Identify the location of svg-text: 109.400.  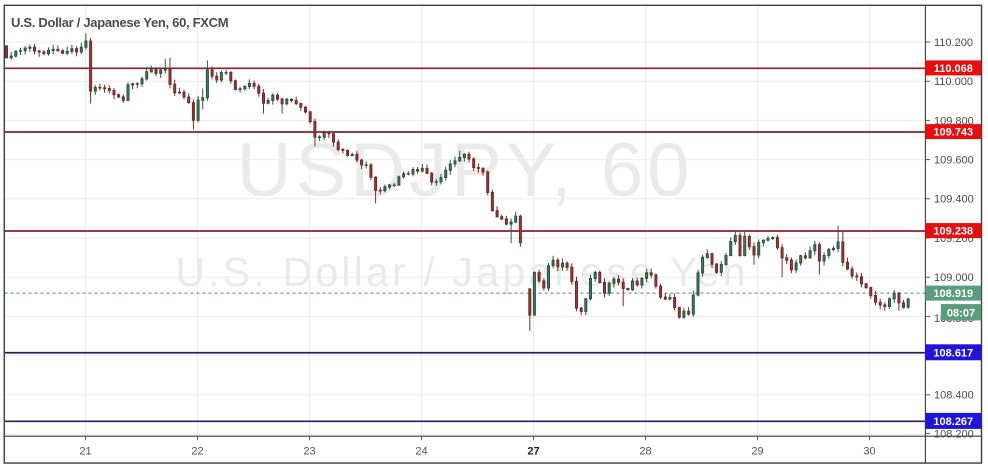
(954, 200).